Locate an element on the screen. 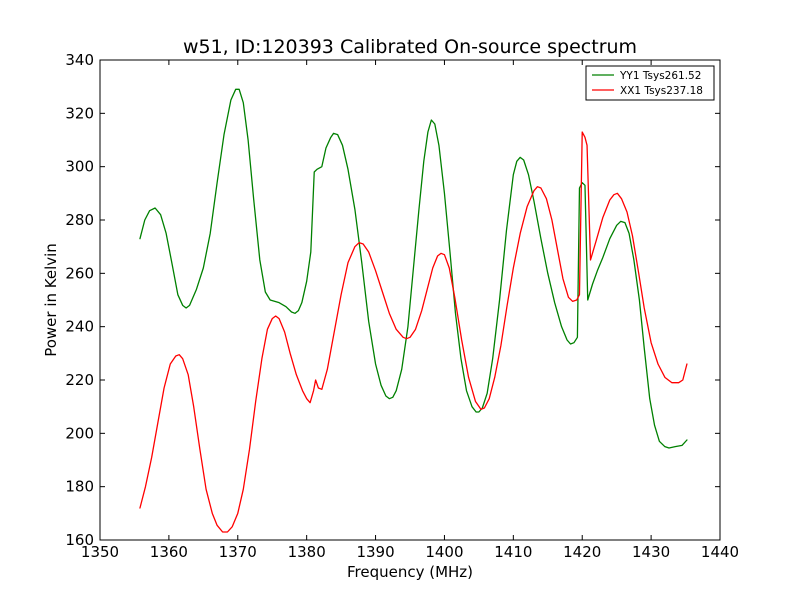 This screenshot has height=600, width=800. x-tick-label: 1370 is located at coordinates (238, 552).